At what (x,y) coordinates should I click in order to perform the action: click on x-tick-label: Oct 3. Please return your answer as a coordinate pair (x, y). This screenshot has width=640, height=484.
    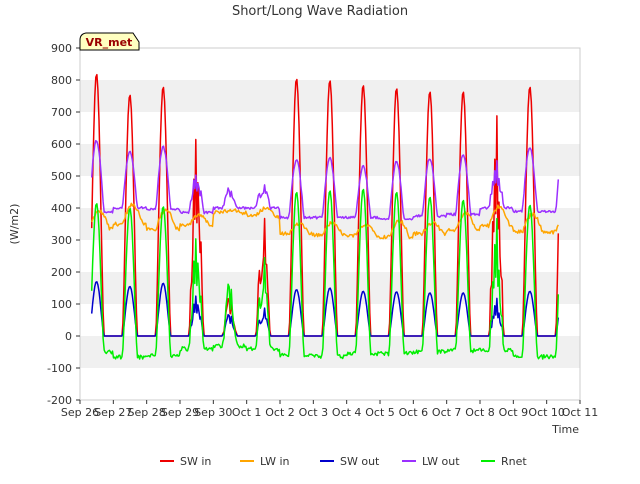
    Looking at the image, I should click on (314, 412).